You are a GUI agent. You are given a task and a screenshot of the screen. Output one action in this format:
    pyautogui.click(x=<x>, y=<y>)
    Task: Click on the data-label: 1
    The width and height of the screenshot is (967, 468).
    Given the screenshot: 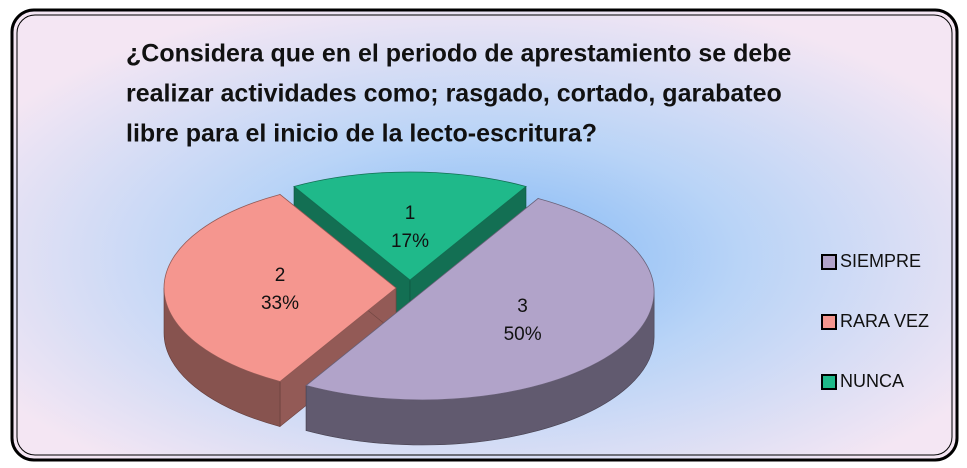 What is the action you would take?
    pyautogui.click(x=410, y=213)
    